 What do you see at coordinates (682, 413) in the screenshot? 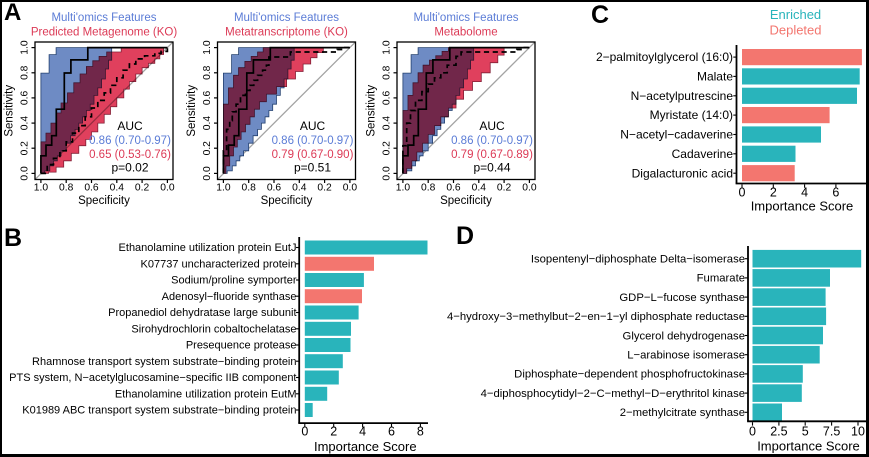
I see `svg-text: 2−methylcitrate synthase` at bounding box center [682, 413].